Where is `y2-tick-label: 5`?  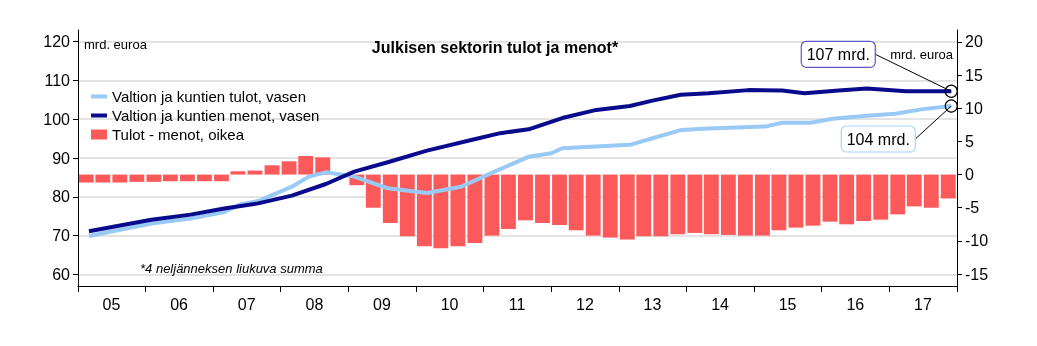
y2-tick-label: 5 is located at coordinates (969, 141).